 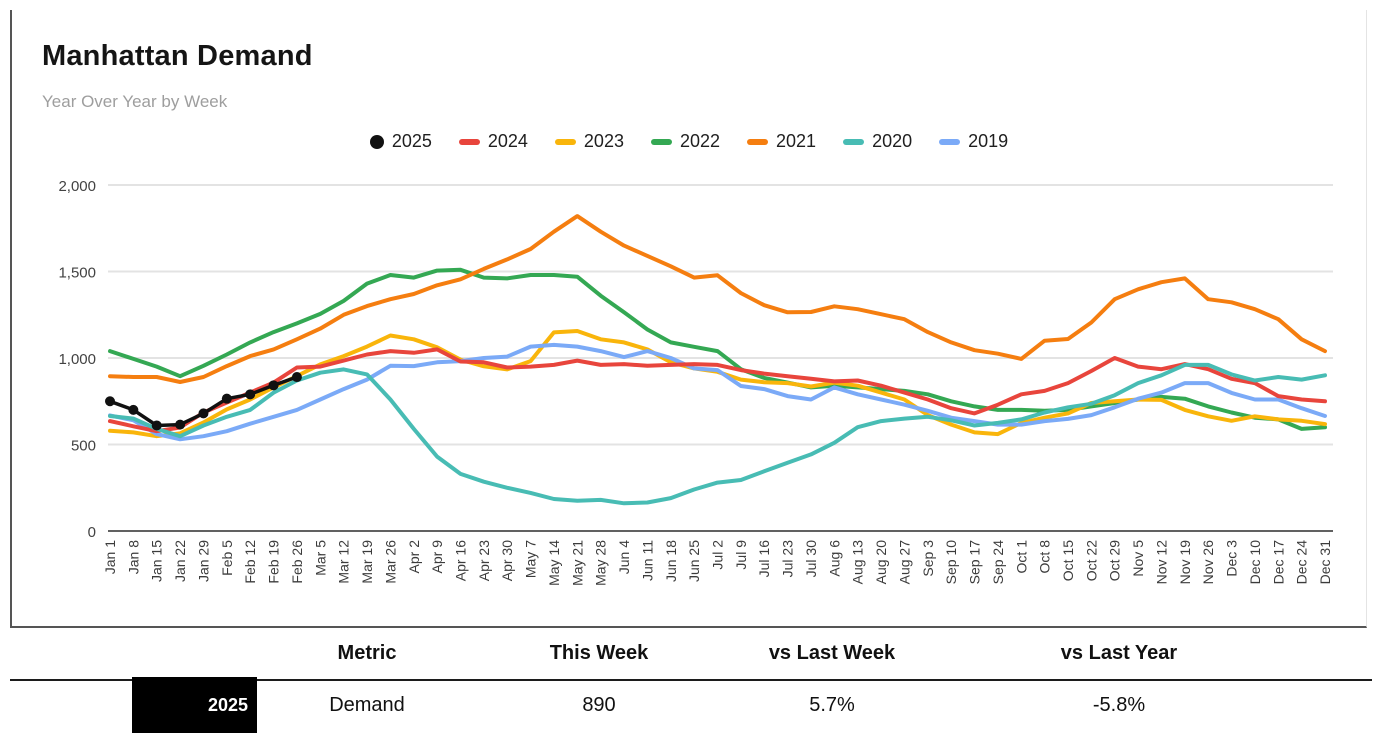 What do you see at coordinates (599, 653) in the screenshot?
I see `column-header-this-week: This Week` at bounding box center [599, 653].